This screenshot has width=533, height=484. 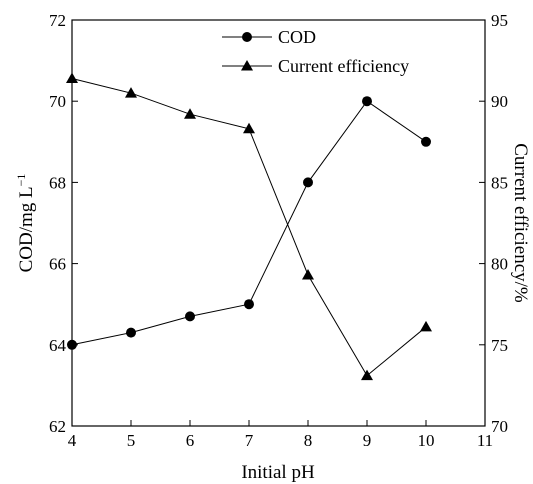 What do you see at coordinates (499, 20) in the screenshot?
I see `right-y-tick-label: 95` at bounding box center [499, 20].